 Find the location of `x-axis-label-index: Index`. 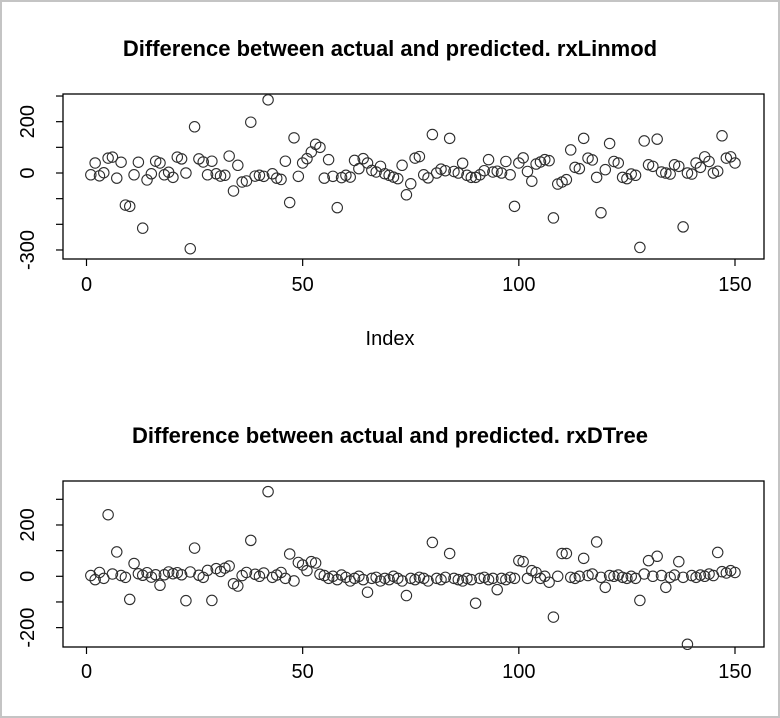

x-axis-label-index: Index is located at coordinates (390, 339).